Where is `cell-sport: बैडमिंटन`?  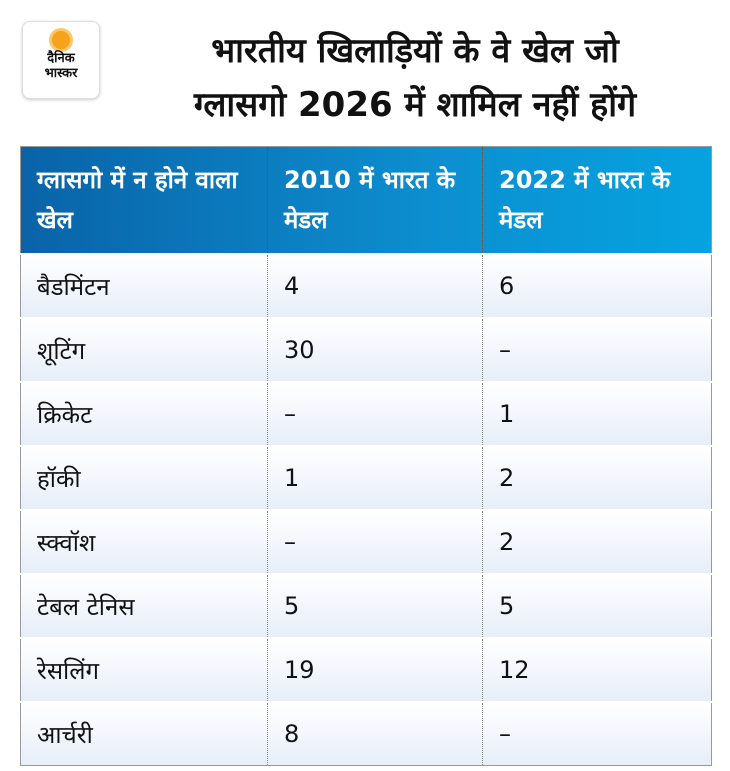
cell-sport: बैडमिंटन is located at coordinates (144, 286).